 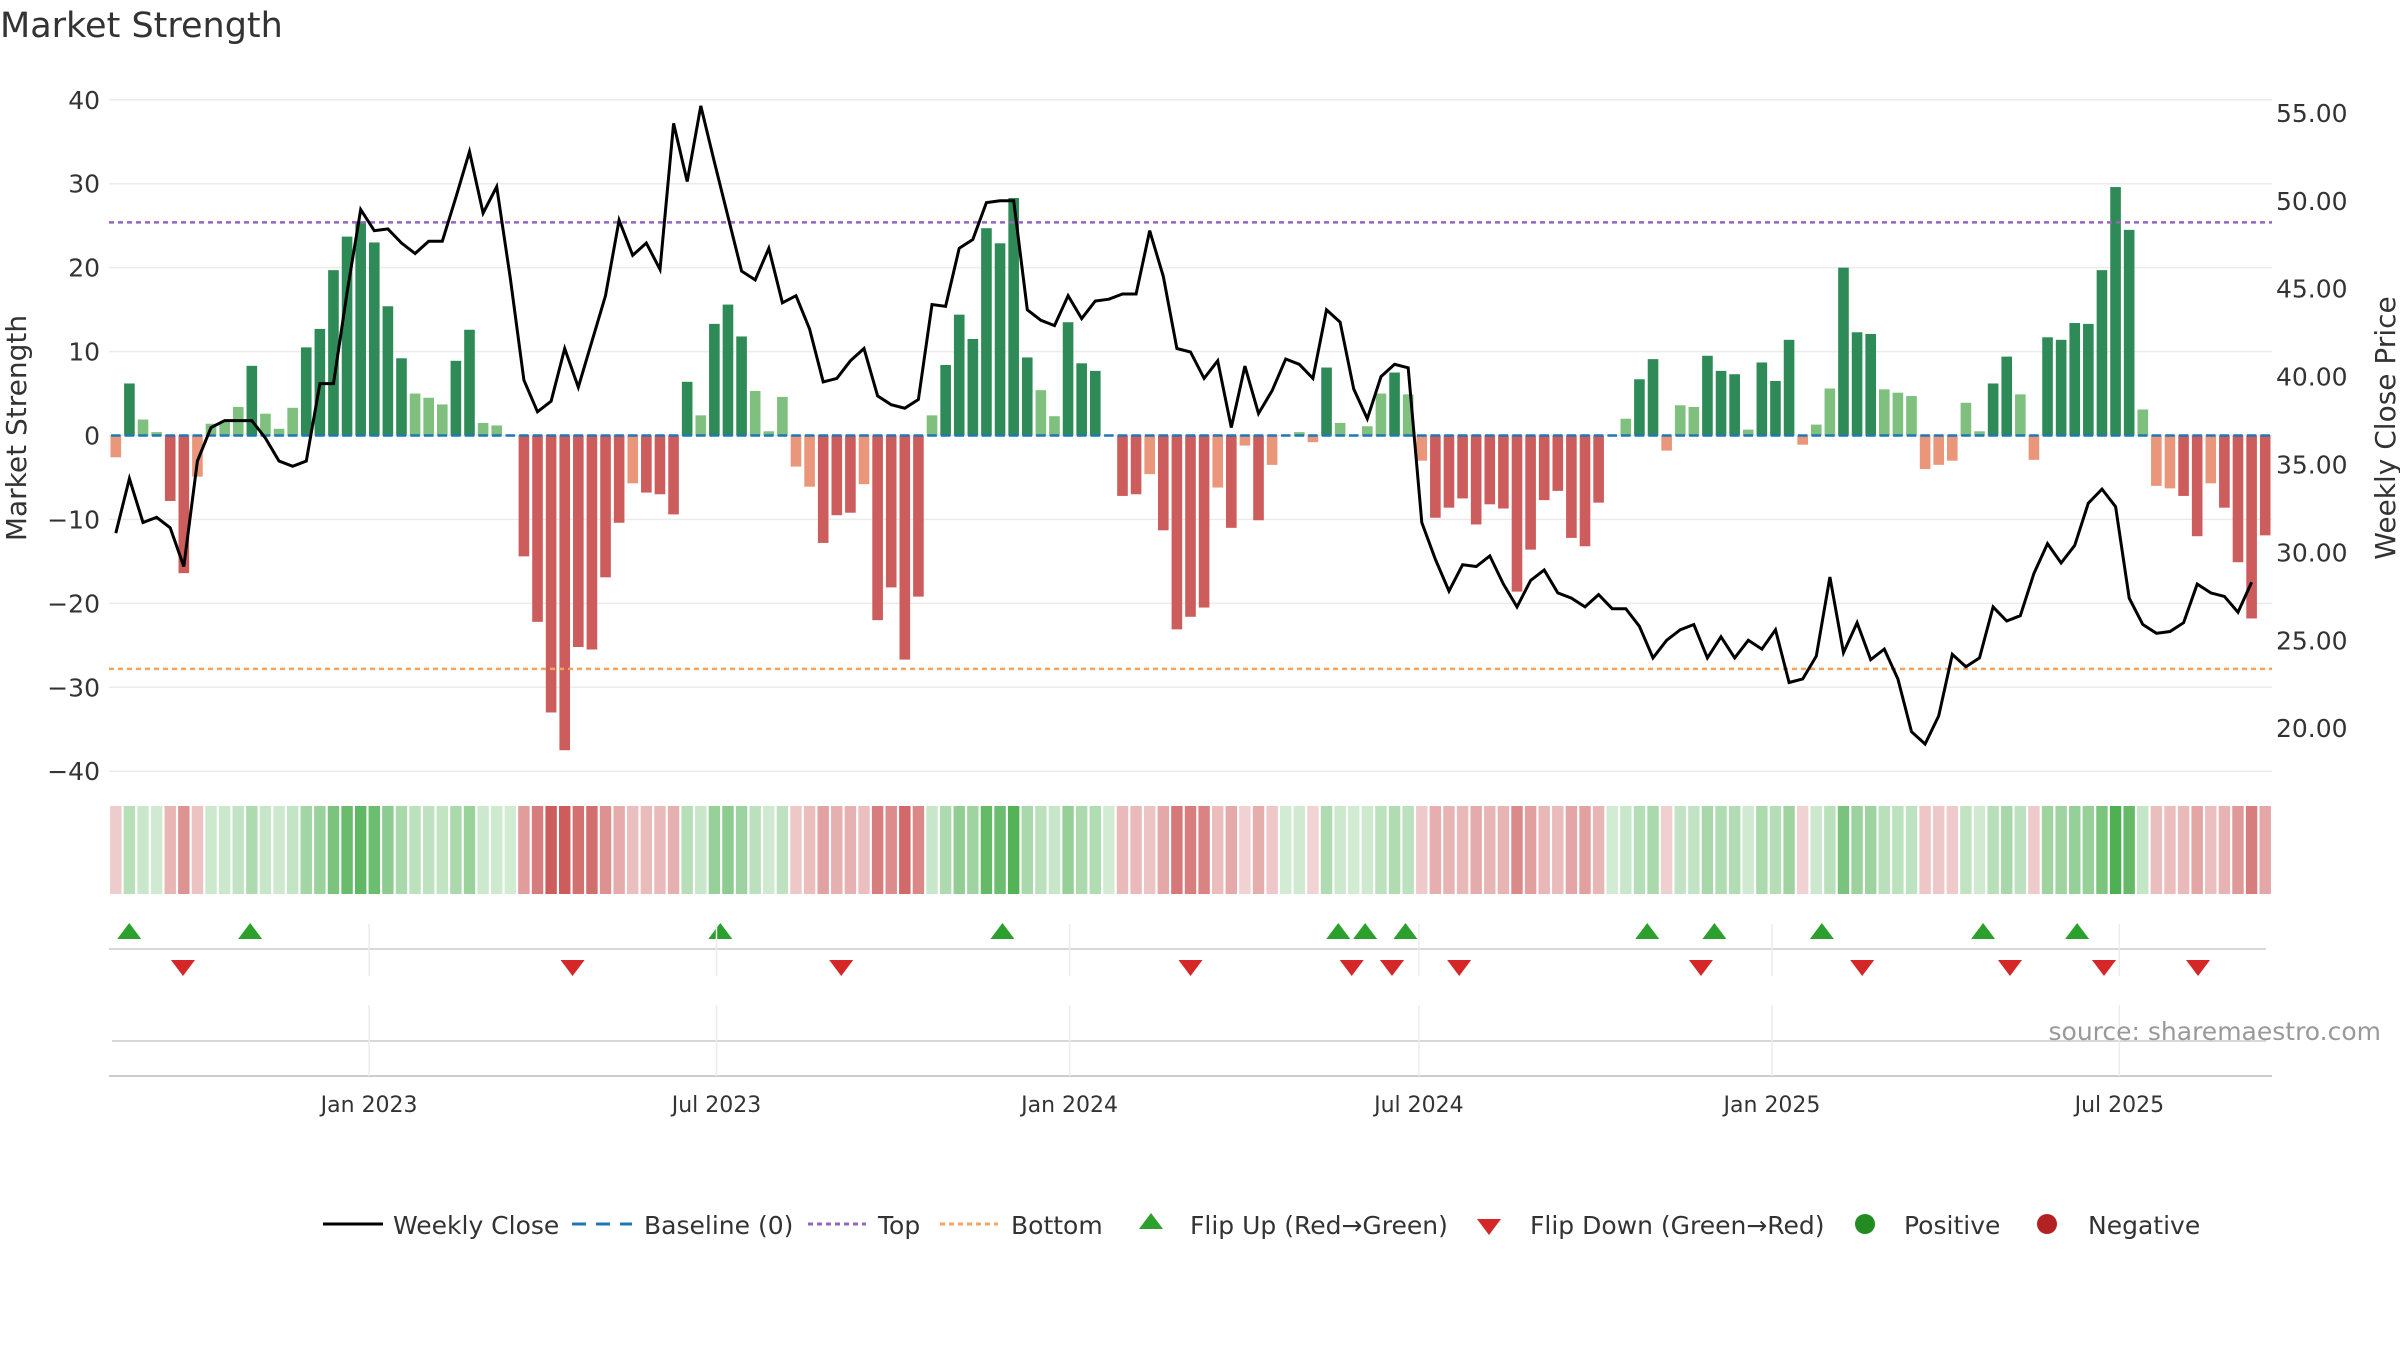 I want to click on legend-bottom-label: Bottom, so click(x=1057, y=1225).